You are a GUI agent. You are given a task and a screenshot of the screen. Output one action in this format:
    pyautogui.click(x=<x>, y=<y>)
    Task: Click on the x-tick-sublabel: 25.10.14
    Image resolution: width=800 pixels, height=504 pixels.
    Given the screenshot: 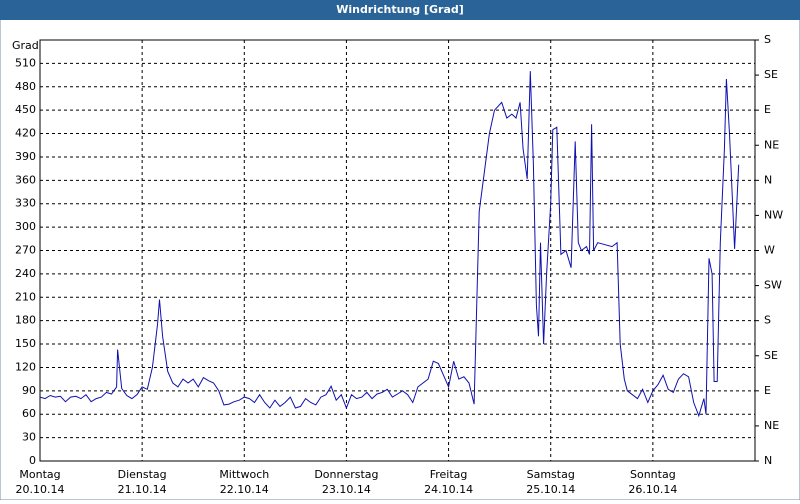 What is the action you would take?
    pyautogui.click(x=550, y=489)
    